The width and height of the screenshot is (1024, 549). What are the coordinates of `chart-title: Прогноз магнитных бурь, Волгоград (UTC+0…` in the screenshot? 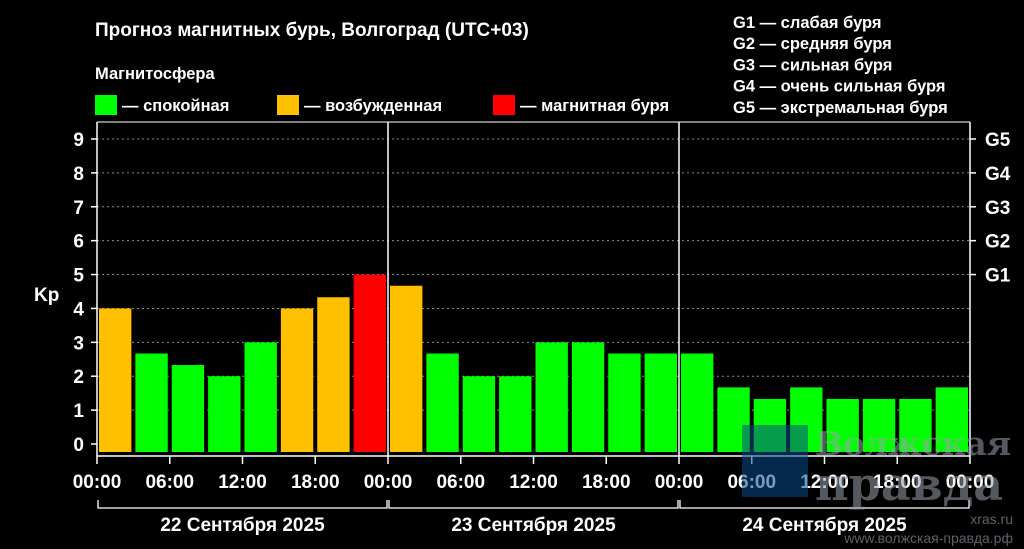 It's located at (312, 30).